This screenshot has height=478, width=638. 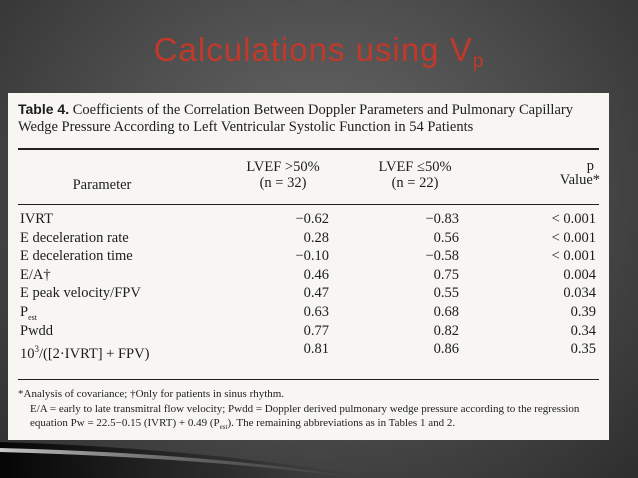 I want to click on header-parameter: Parameter, so click(x=102, y=185).